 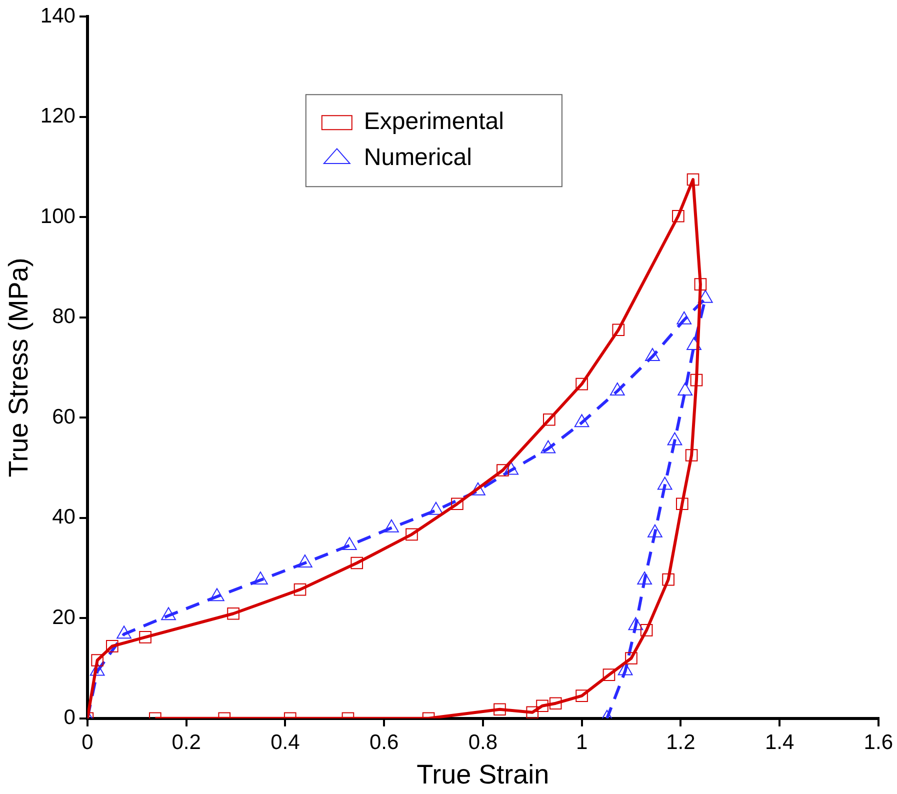 I want to click on x-tick-label: 0.8, so click(x=483, y=742).